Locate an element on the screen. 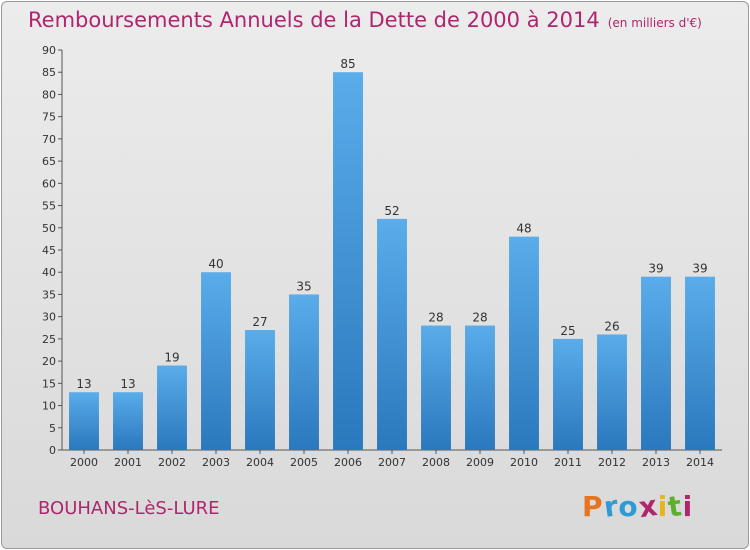 Image resolution: width=750 pixels, height=550 pixels. y-tick-label: 65 is located at coordinates (49, 161).